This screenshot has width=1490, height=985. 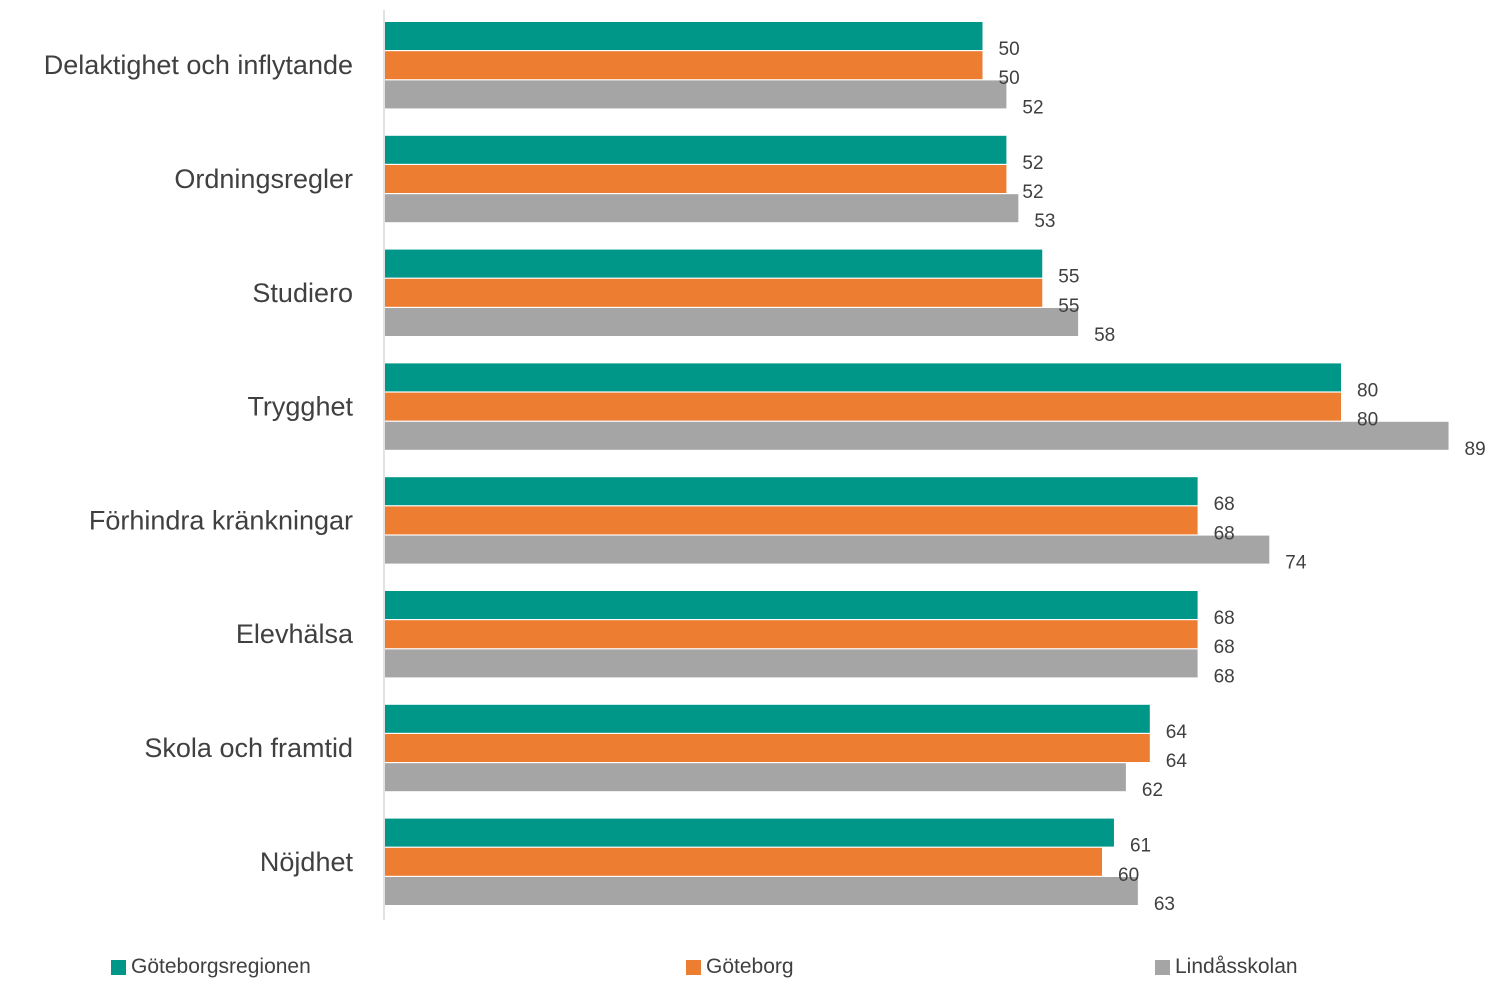 What do you see at coordinates (1128, 875) in the screenshot?
I see `data-label: 60` at bounding box center [1128, 875].